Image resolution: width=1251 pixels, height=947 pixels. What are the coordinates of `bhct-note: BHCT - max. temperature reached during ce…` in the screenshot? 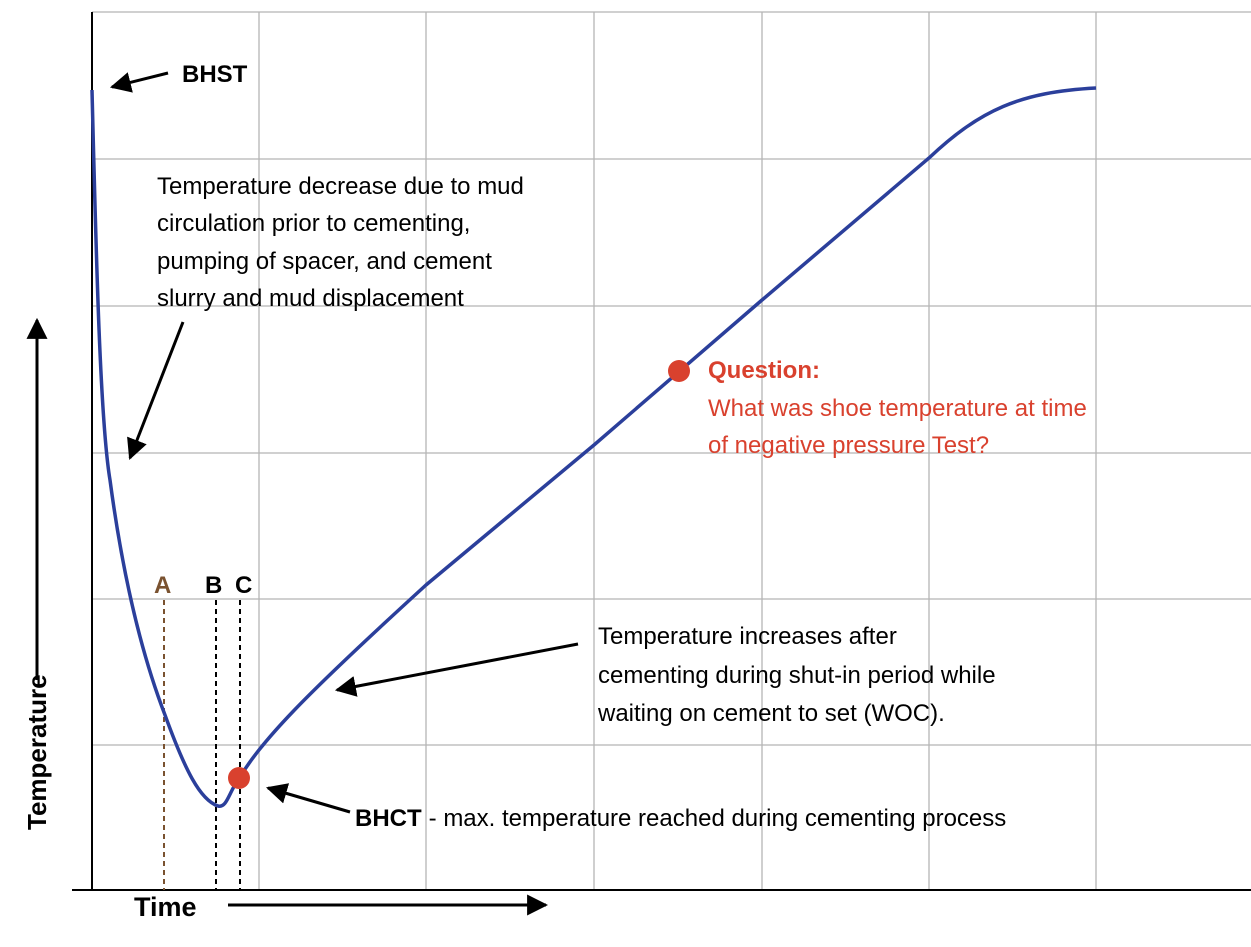 It's located at (680, 818).